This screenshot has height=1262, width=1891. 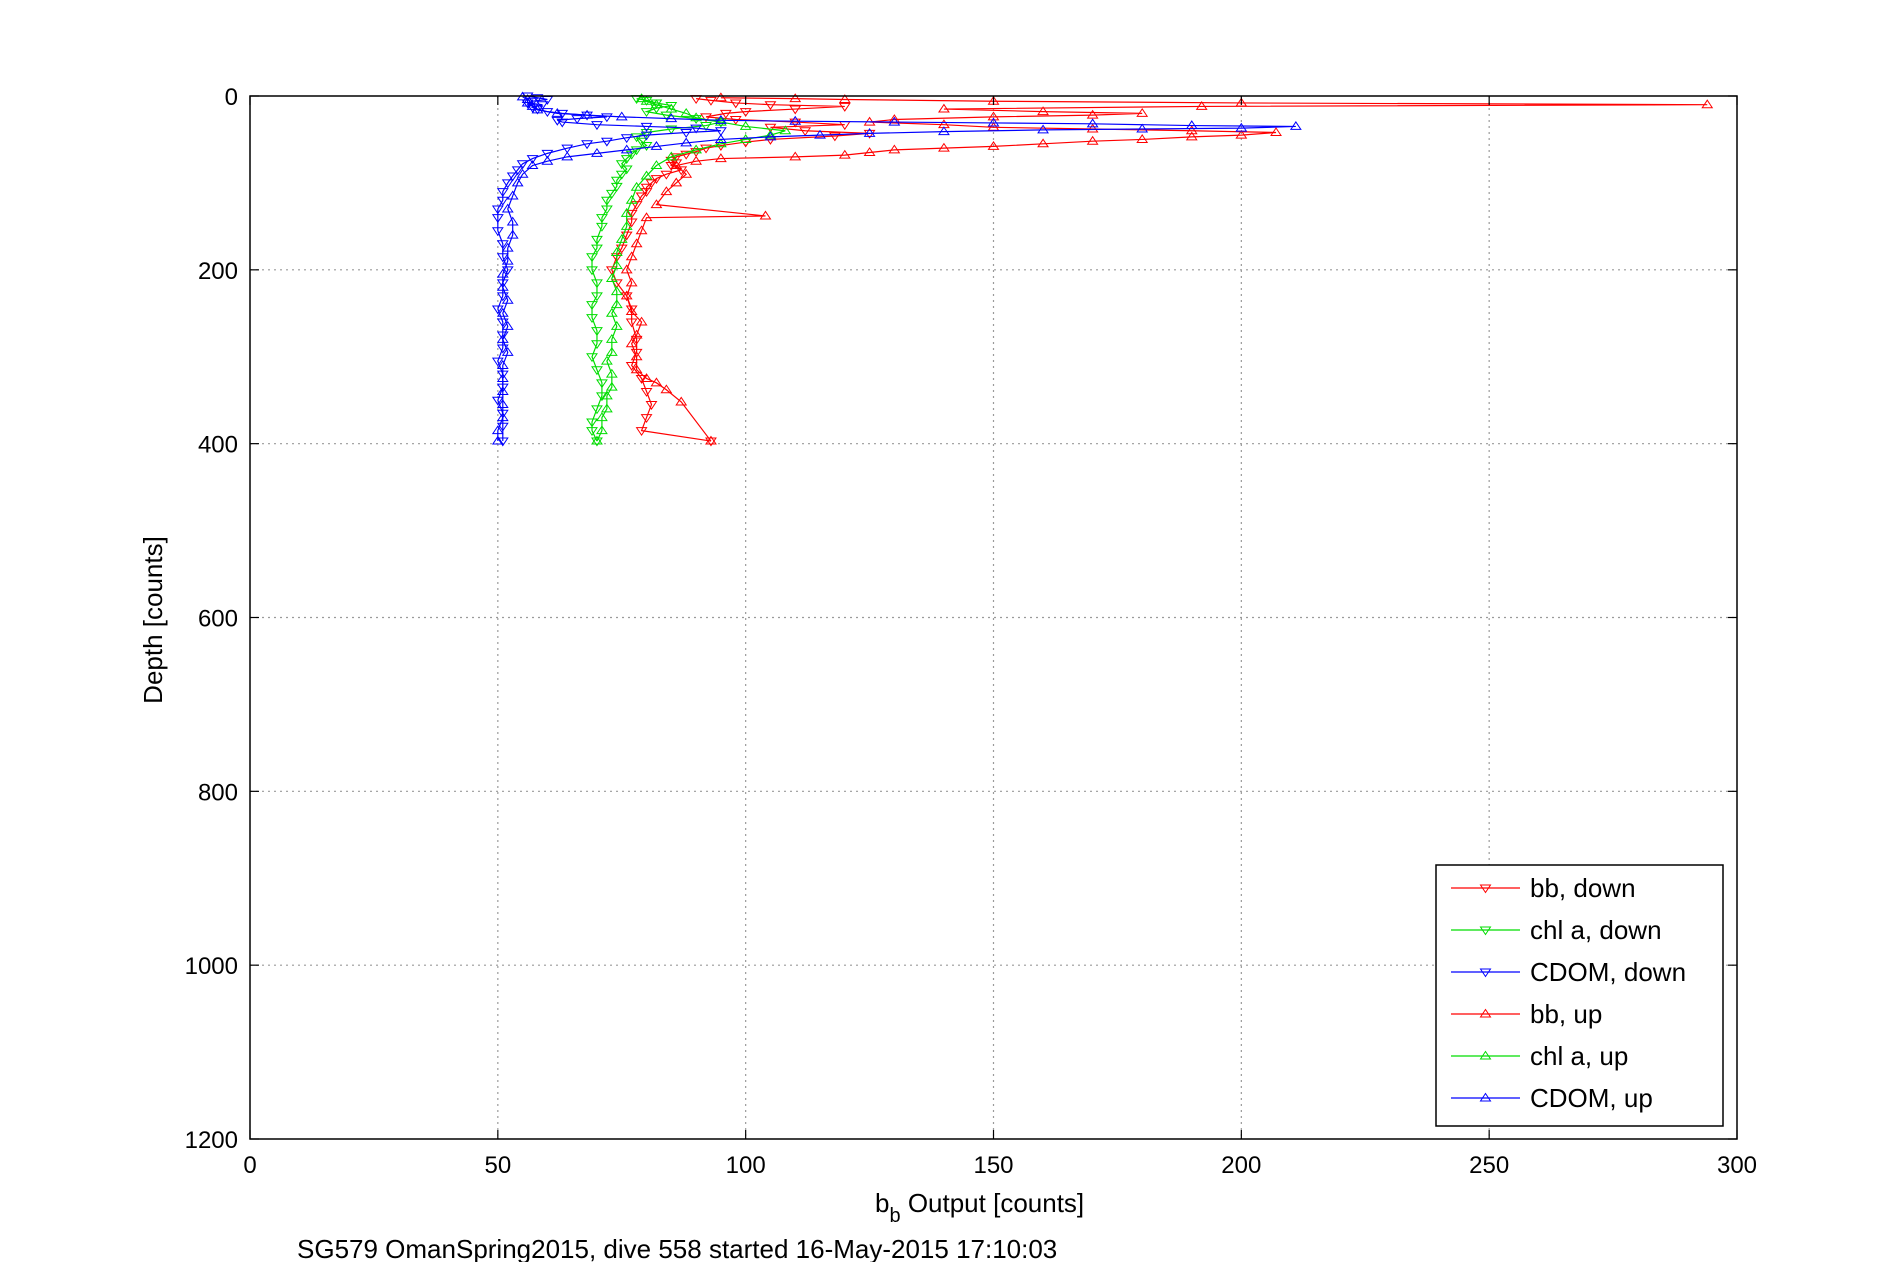 I want to click on y-tick-label: 600, so click(x=218, y=619).